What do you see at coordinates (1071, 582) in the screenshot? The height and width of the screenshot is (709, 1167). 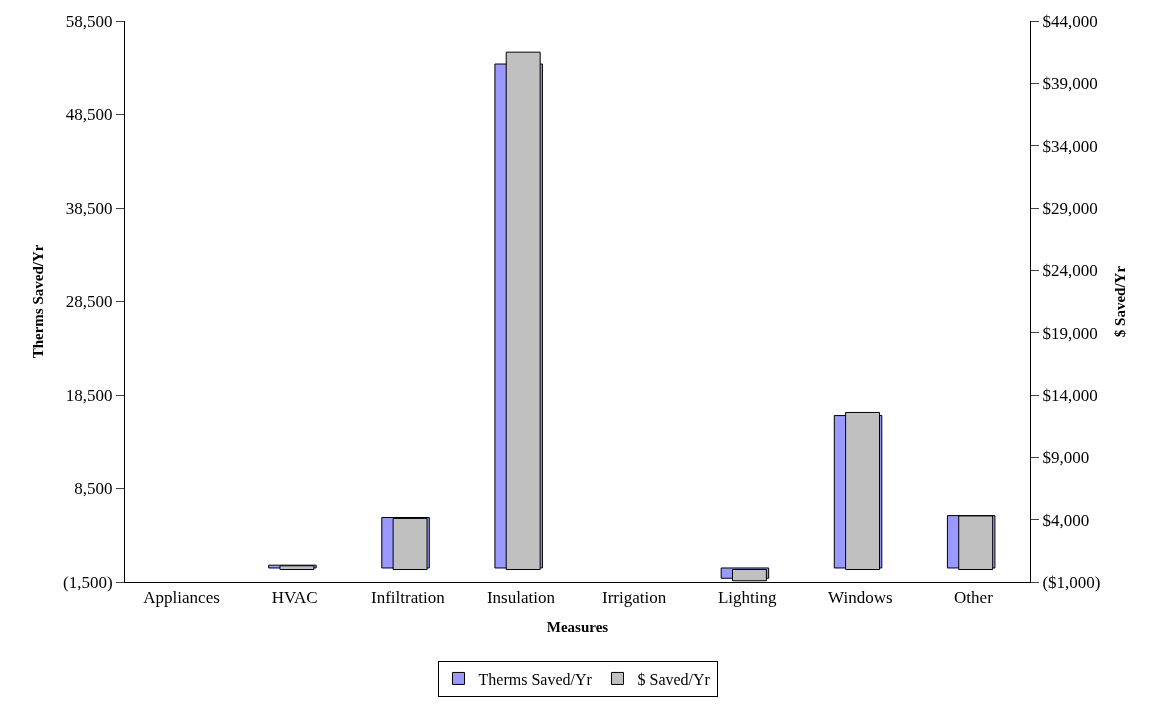 I see `y2-tick-label: ($1,000)` at bounding box center [1071, 582].